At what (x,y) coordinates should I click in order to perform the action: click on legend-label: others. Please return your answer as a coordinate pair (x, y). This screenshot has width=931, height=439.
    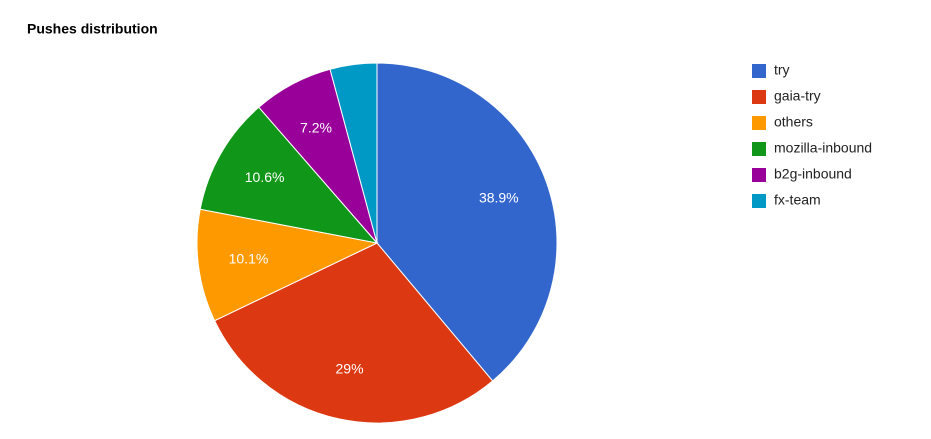
    Looking at the image, I should click on (793, 122).